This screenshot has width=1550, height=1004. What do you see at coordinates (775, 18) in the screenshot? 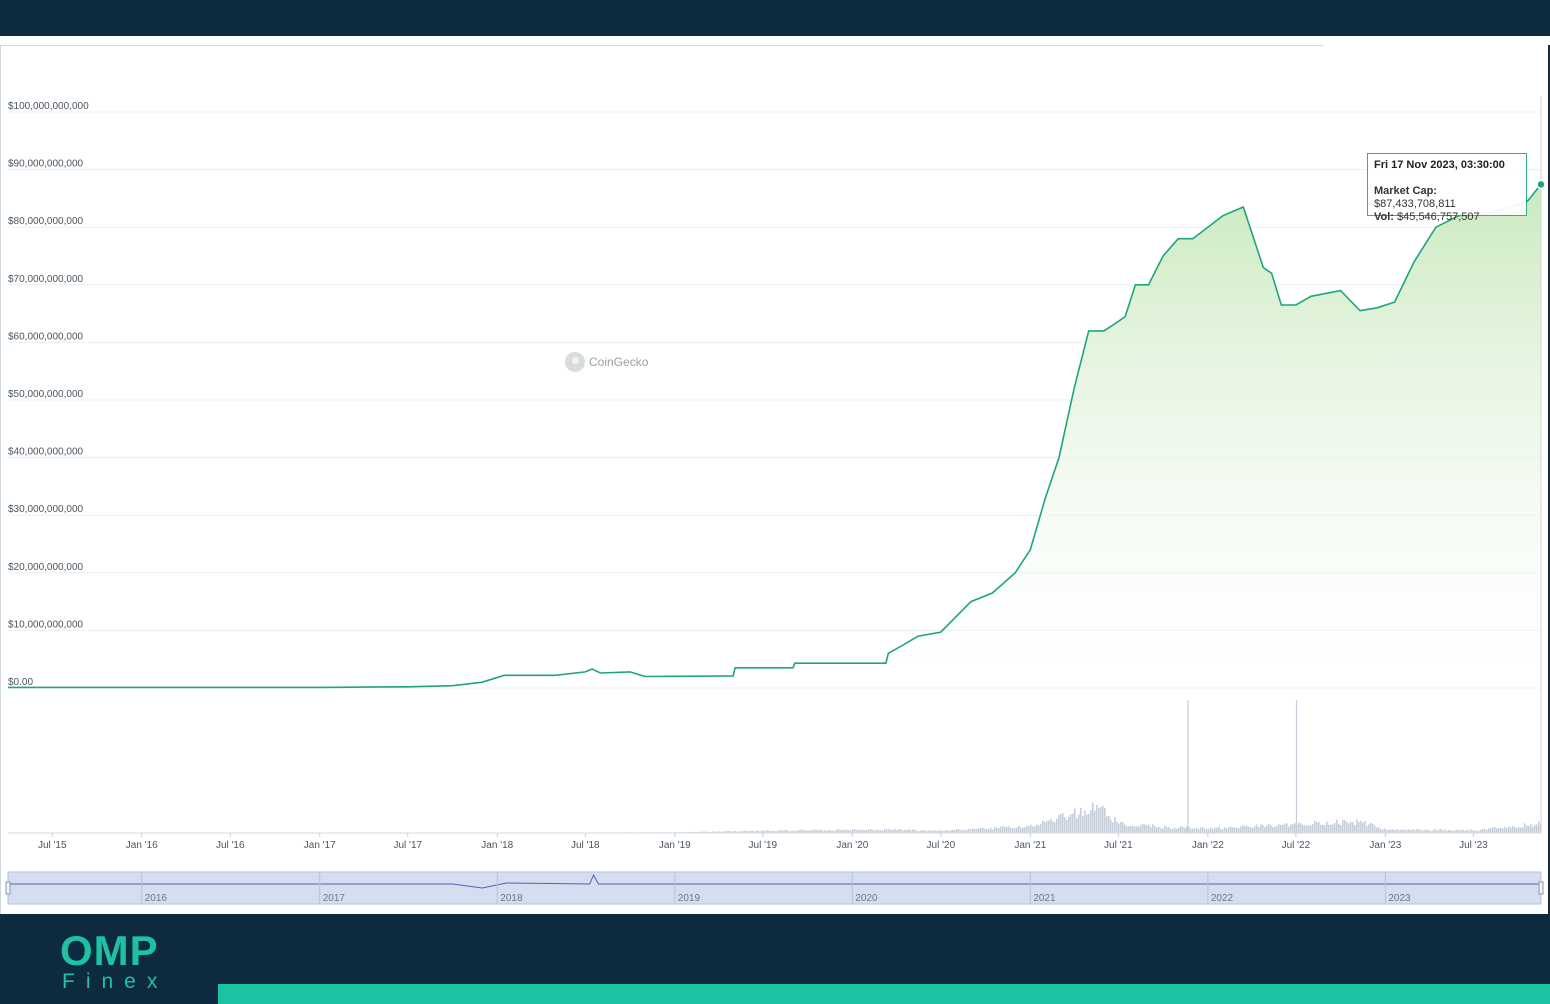
I see `top-band` at bounding box center [775, 18].